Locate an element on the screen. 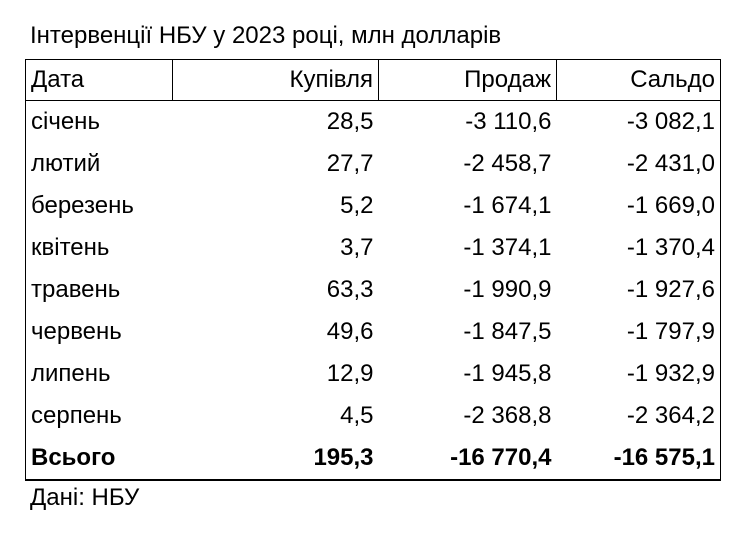  body-row: березень 5,2 -1 674,1 -1 669,0 is located at coordinates (373, 206).